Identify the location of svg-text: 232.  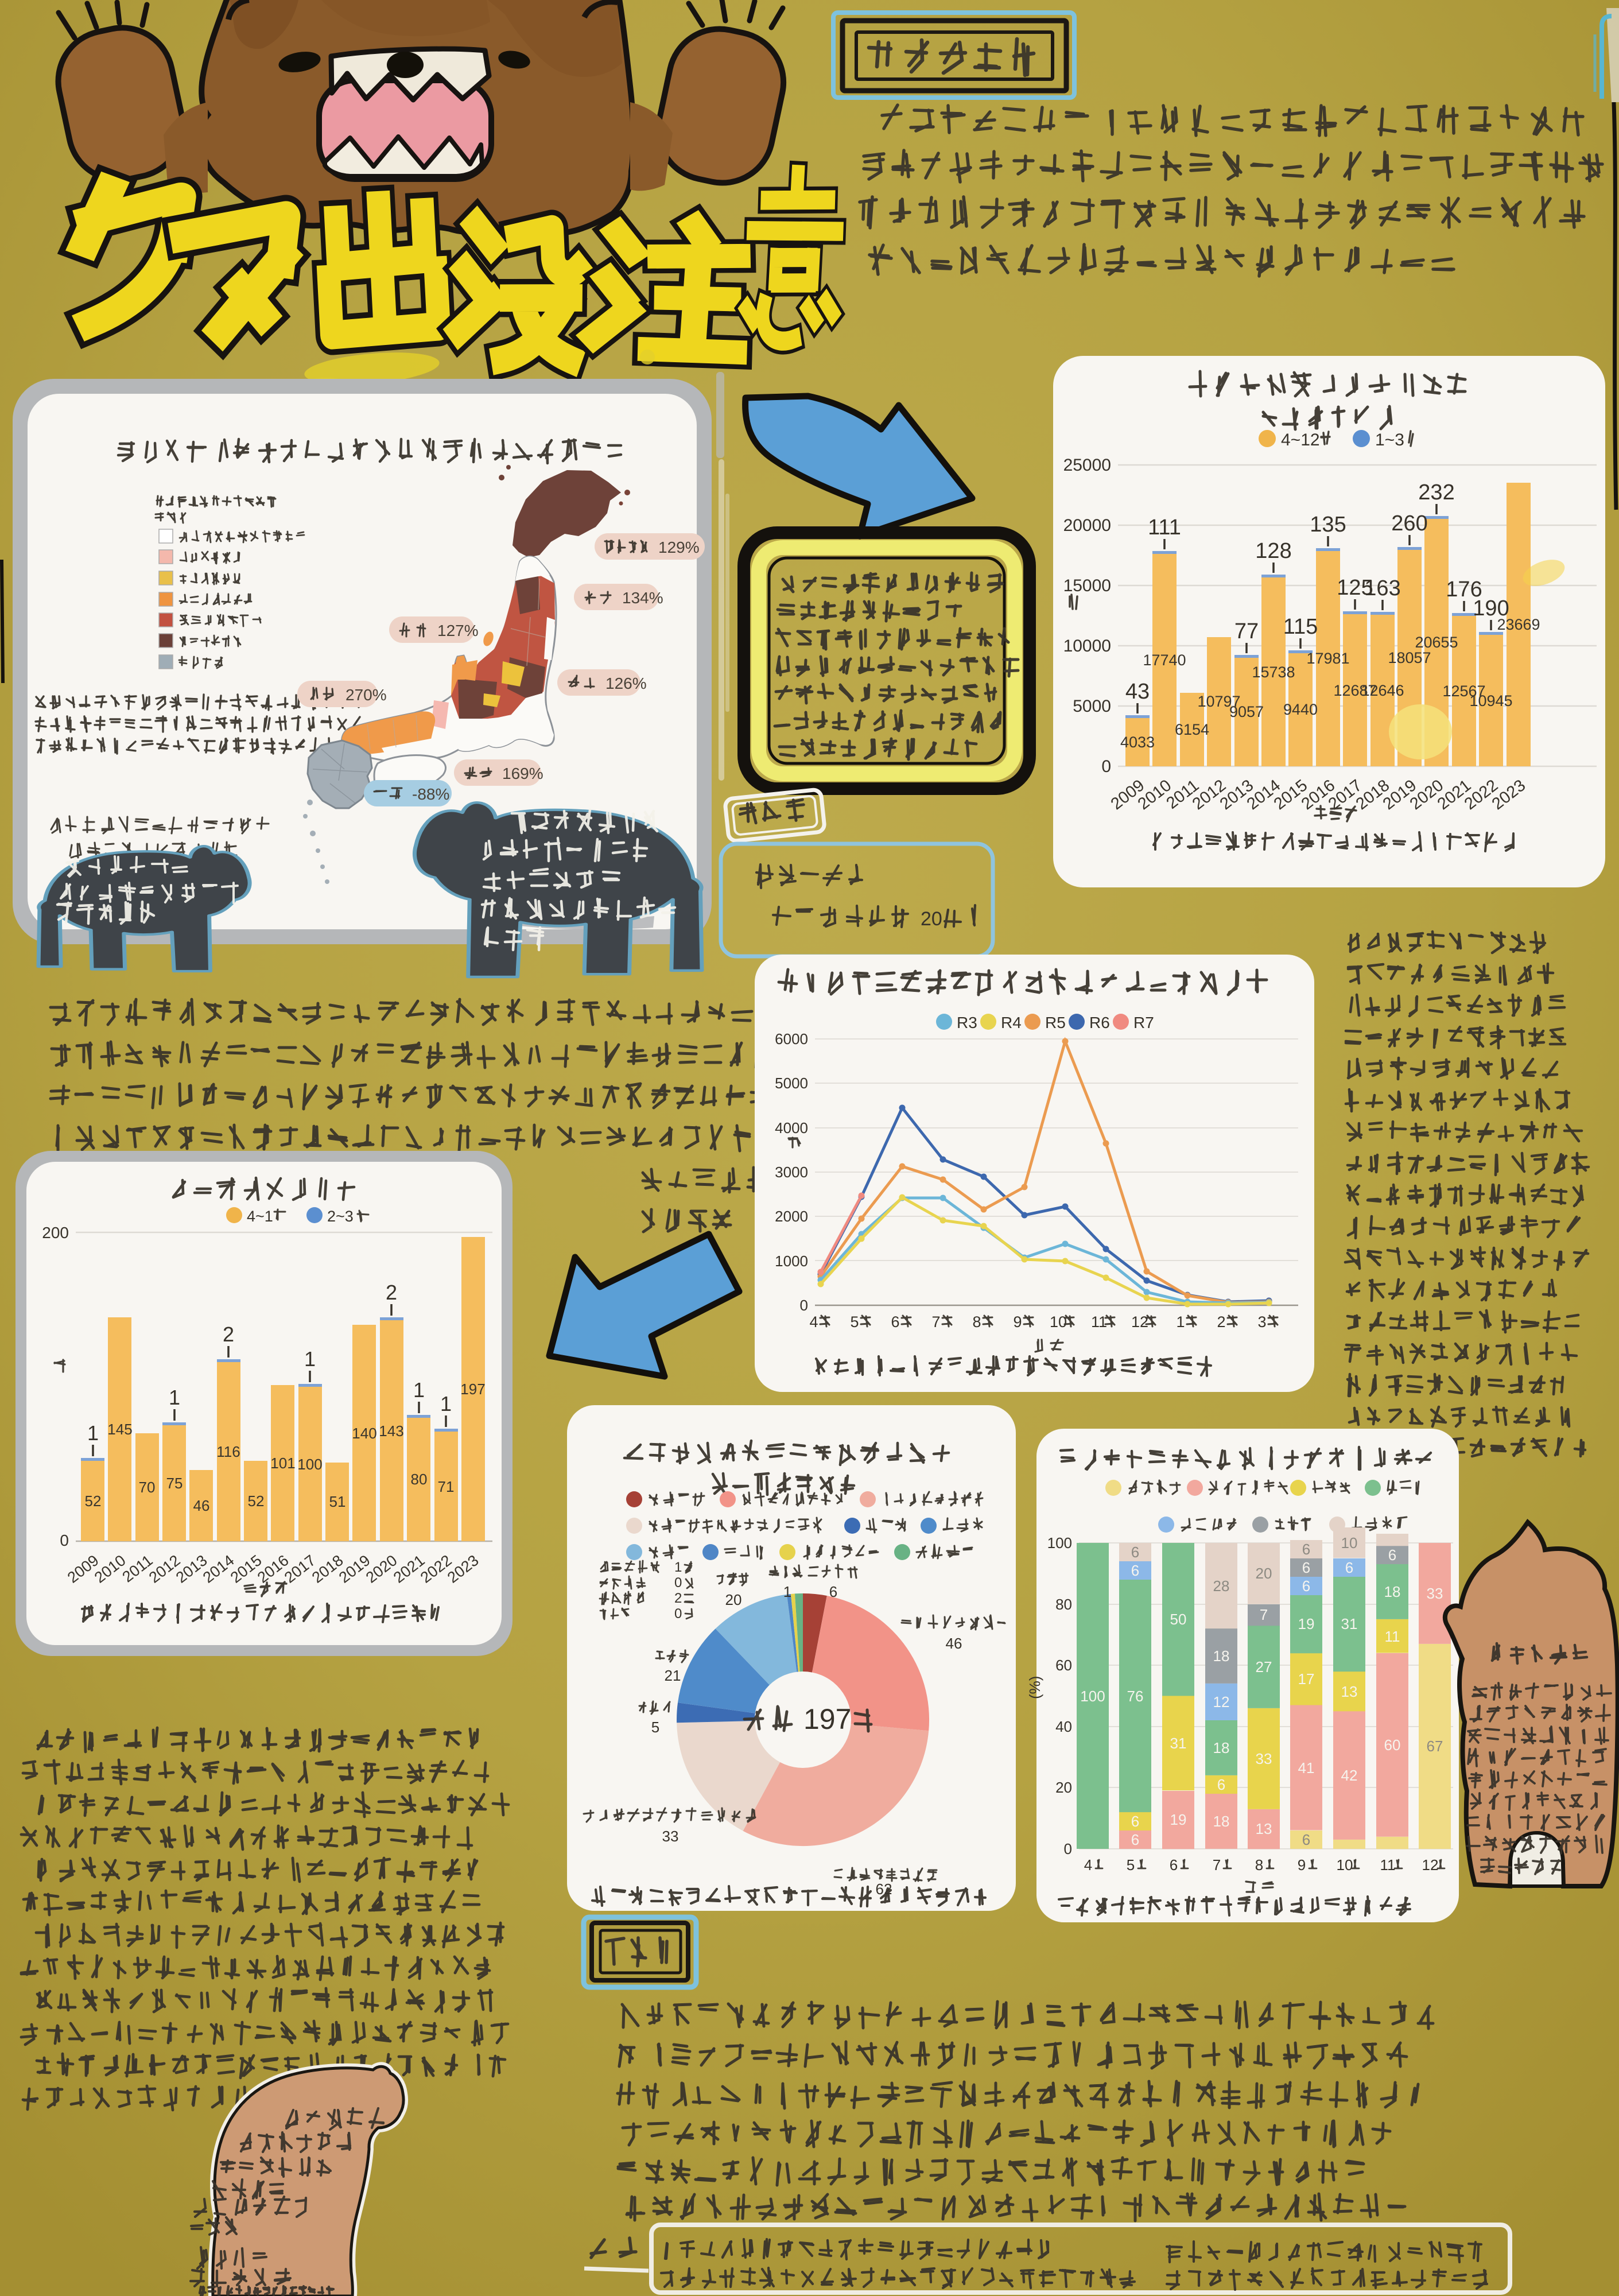
(1436, 492).